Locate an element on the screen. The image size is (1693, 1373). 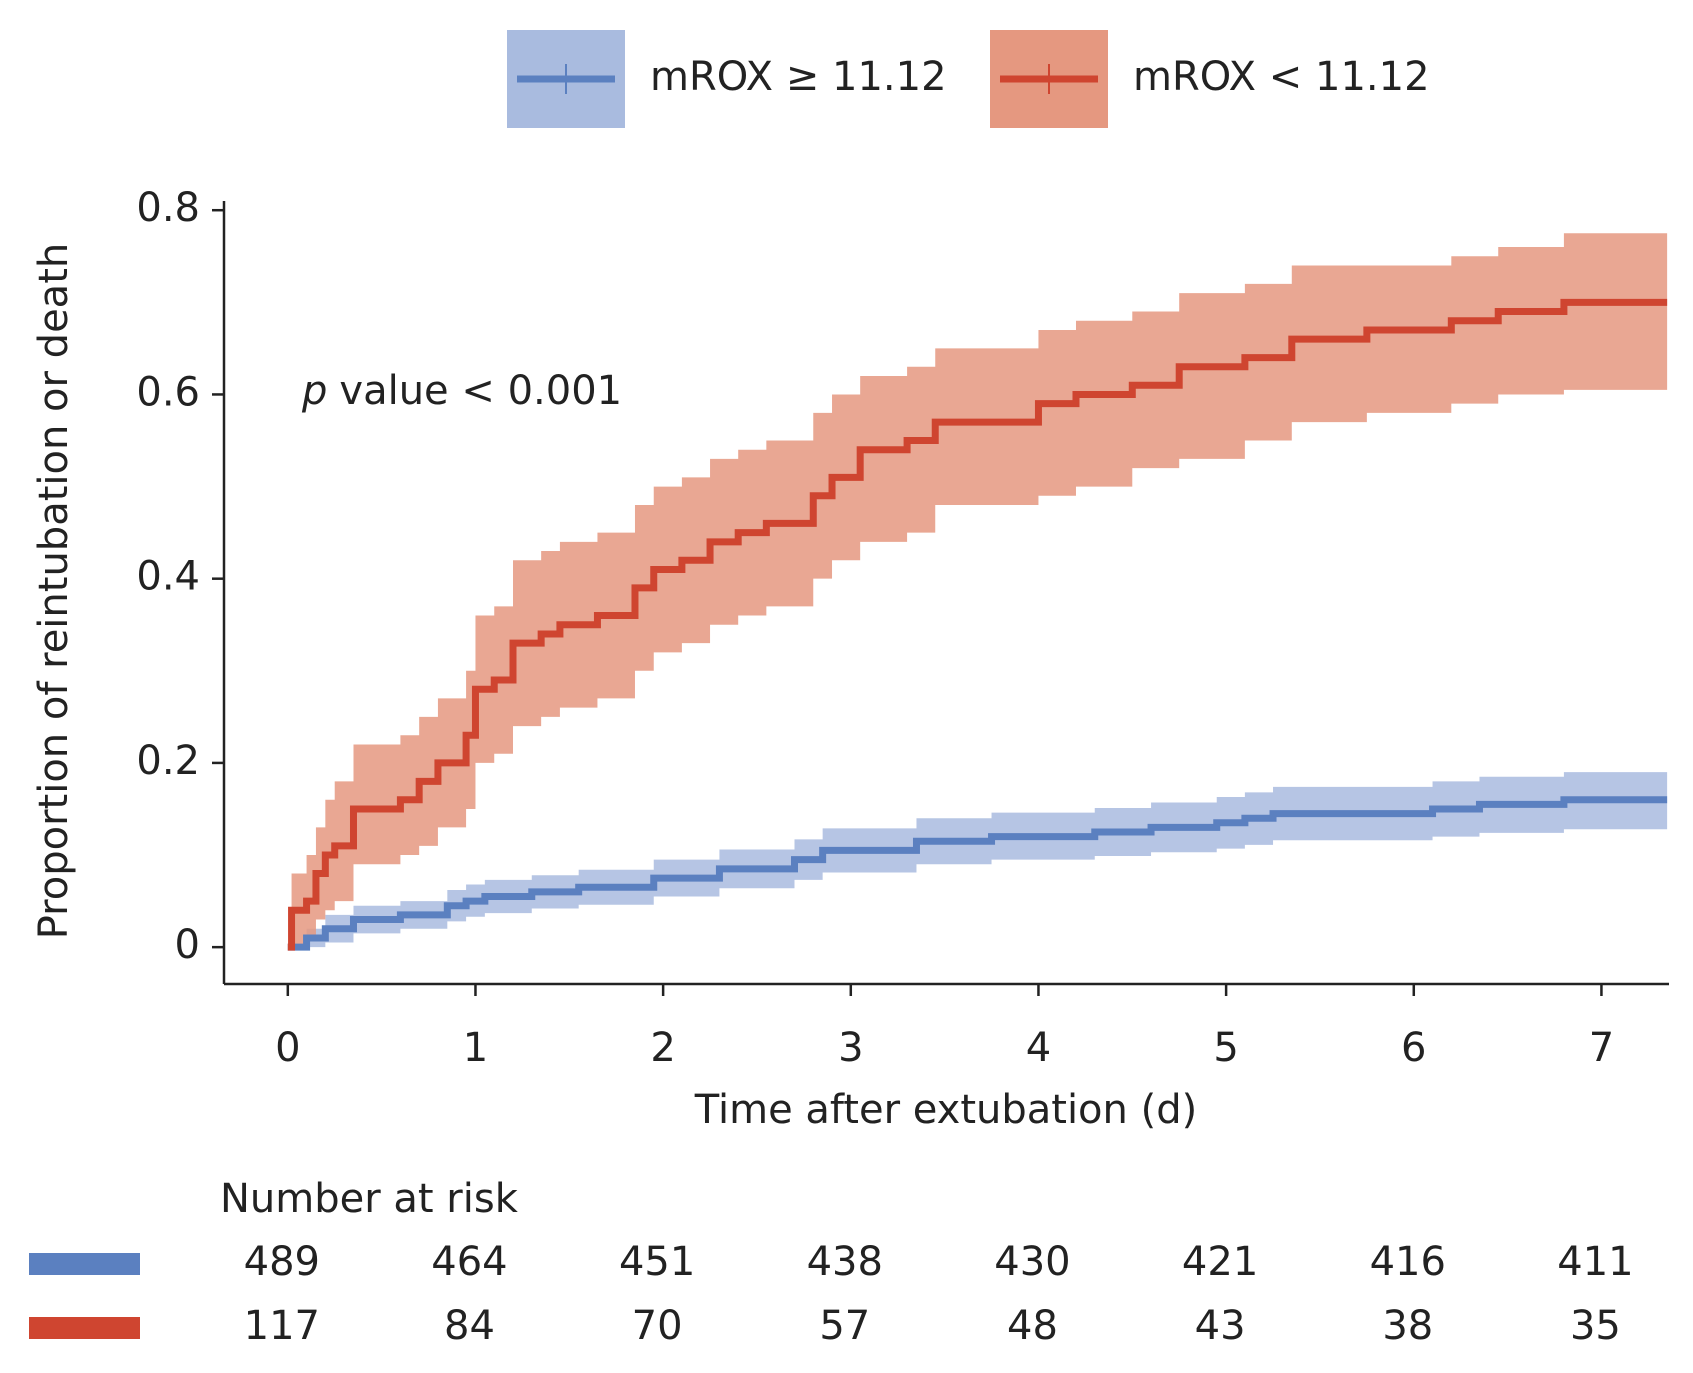
x-tick-label: 3 is located at coordinates (850, 1048).